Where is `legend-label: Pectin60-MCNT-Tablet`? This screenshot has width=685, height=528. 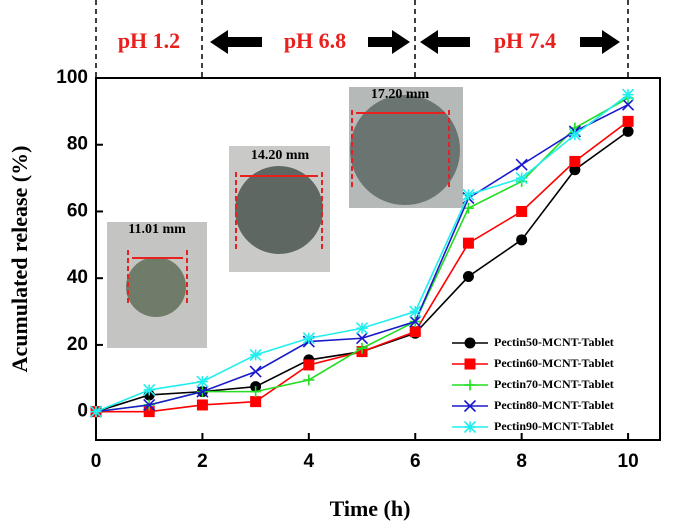
legend-label: Pectin60-MCNT-Tablet is located at coordinates (554, 363).